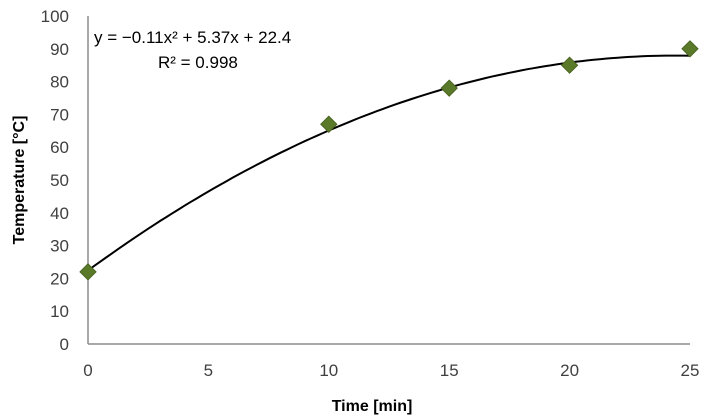 This screenshot has height=420, width=710. I want to click on x-tick-label: 0, so click(87, 370).